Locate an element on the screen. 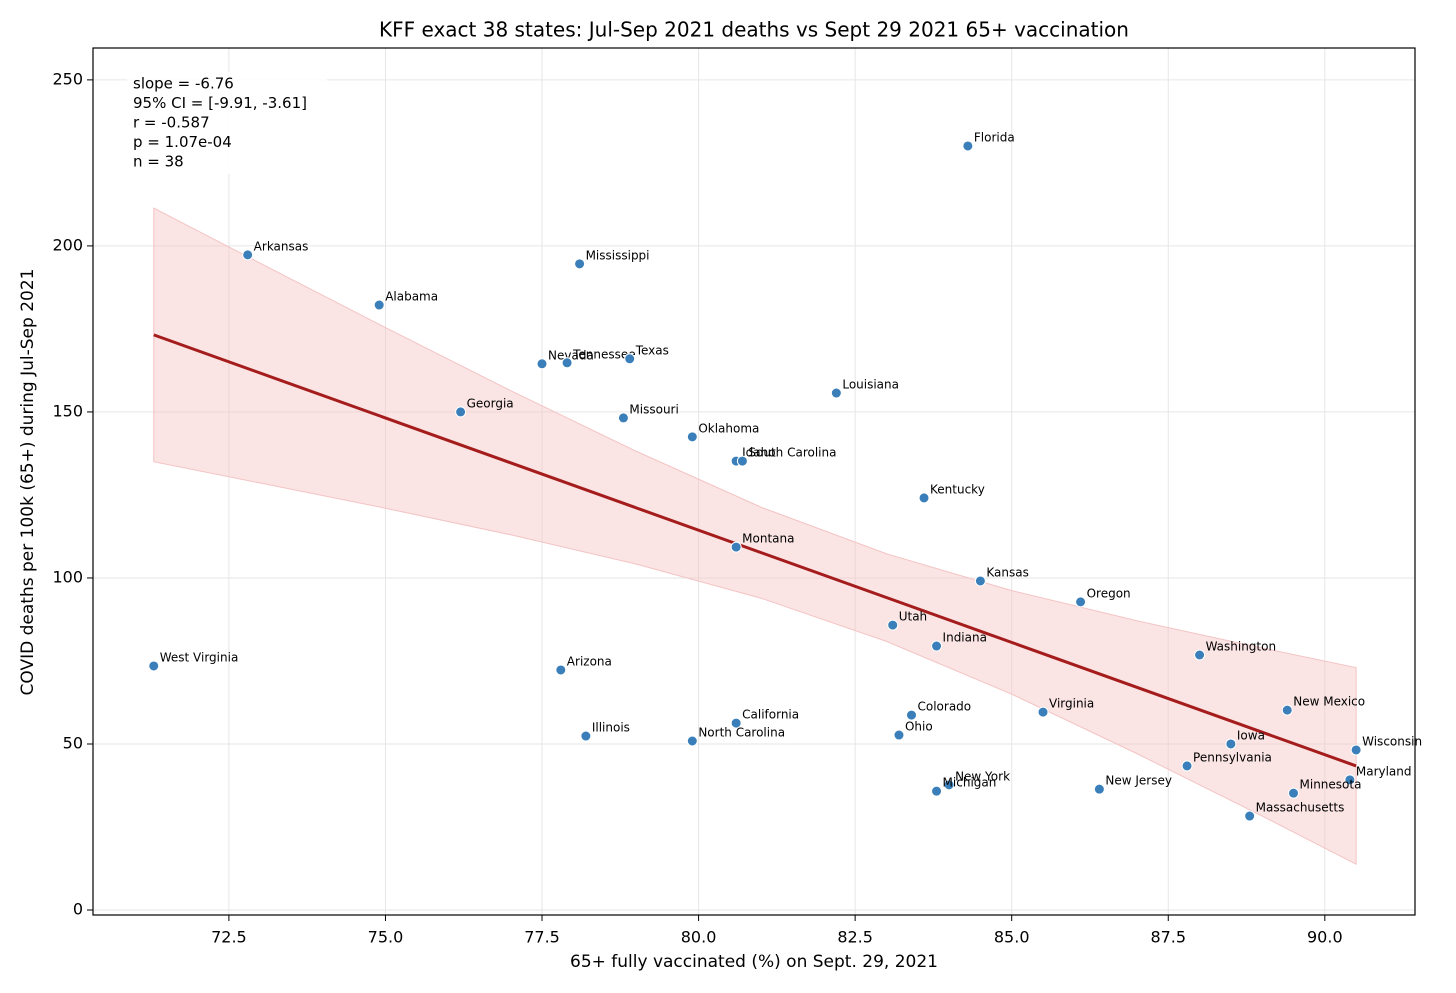 Image resolution: width=1456 pixels, height=993 pixels. x-tick-label: 72.5 is located at coordinates (229, 937).